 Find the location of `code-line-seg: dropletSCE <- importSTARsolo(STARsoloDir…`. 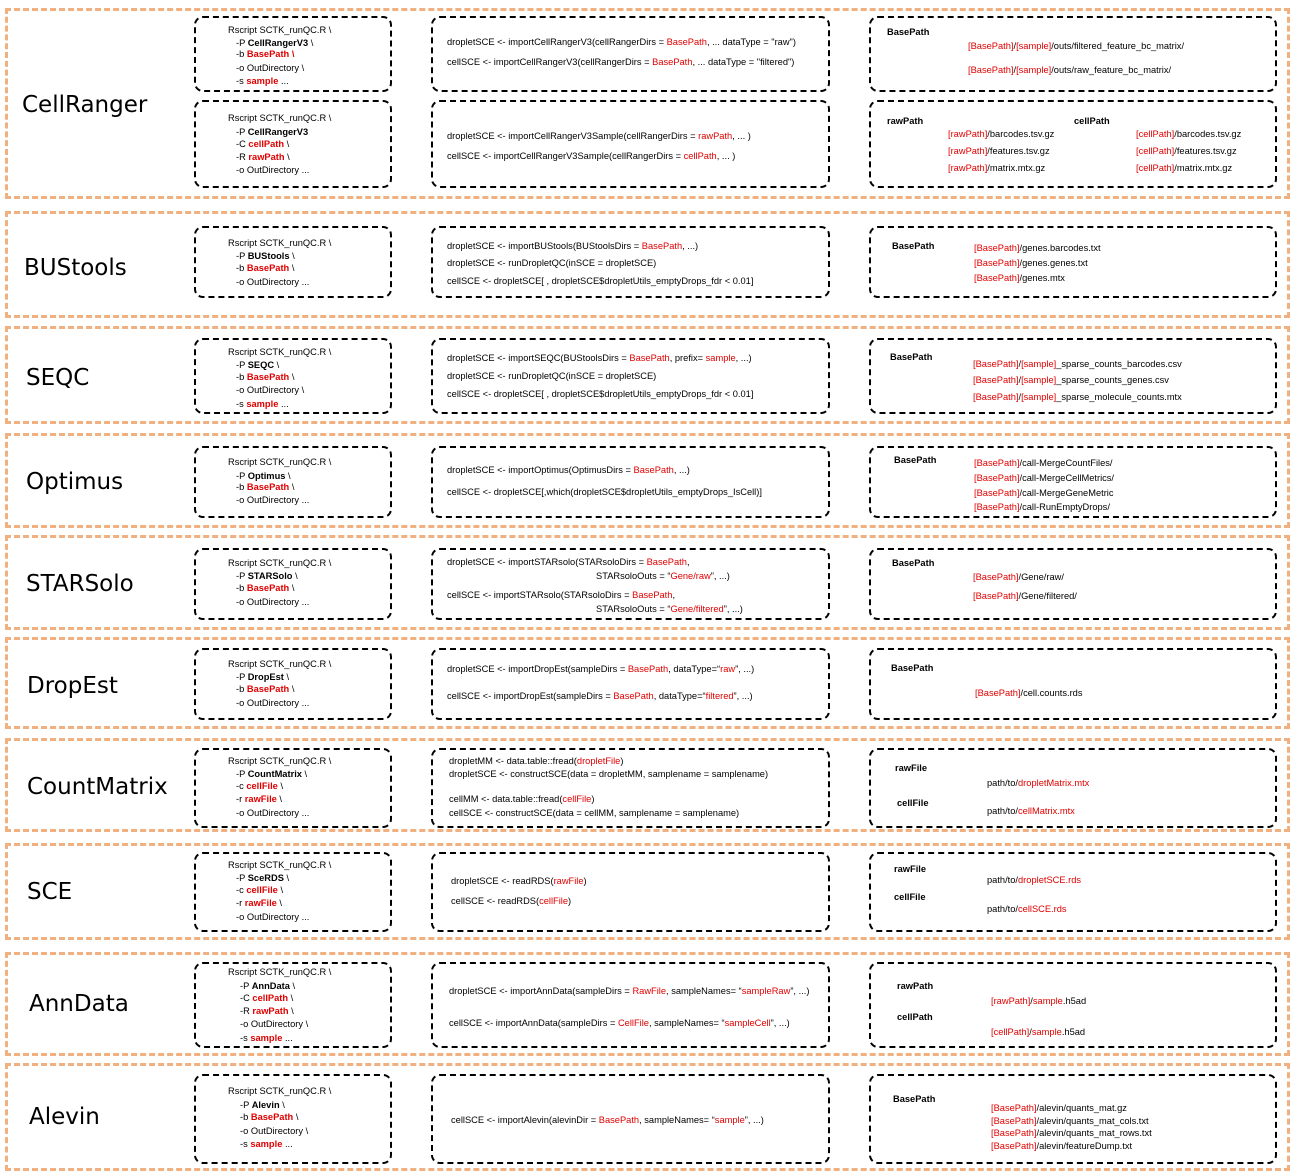

code-line-seg: dropletSCE <- importSTARsolo(STARsoloDir… is located at coordinates (547, 562).